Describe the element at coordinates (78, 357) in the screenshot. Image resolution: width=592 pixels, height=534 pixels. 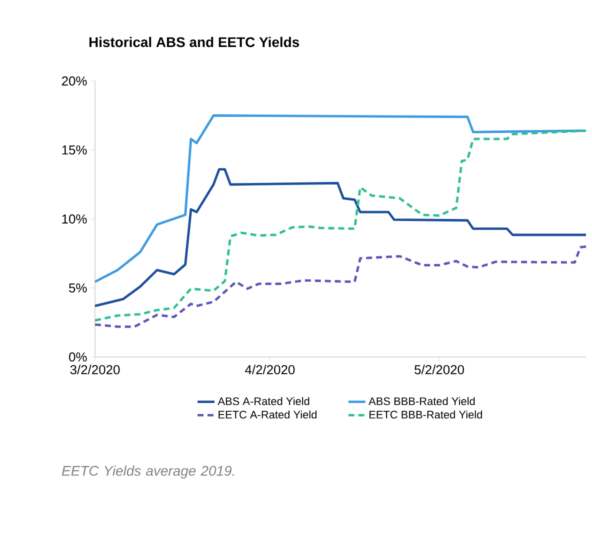
I see `y-tick-label: 0%` at that location.